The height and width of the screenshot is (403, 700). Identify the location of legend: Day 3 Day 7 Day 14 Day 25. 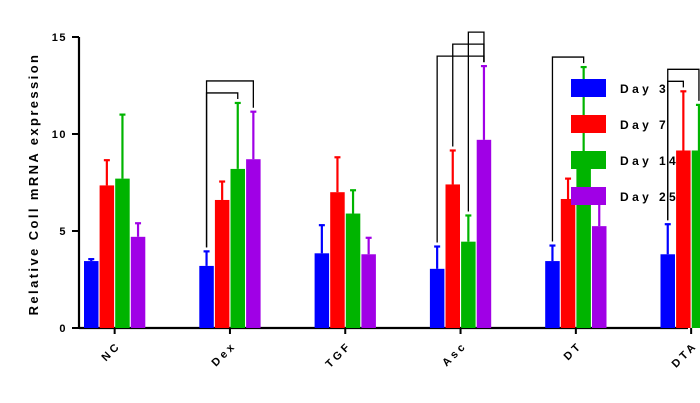
(625, 142).